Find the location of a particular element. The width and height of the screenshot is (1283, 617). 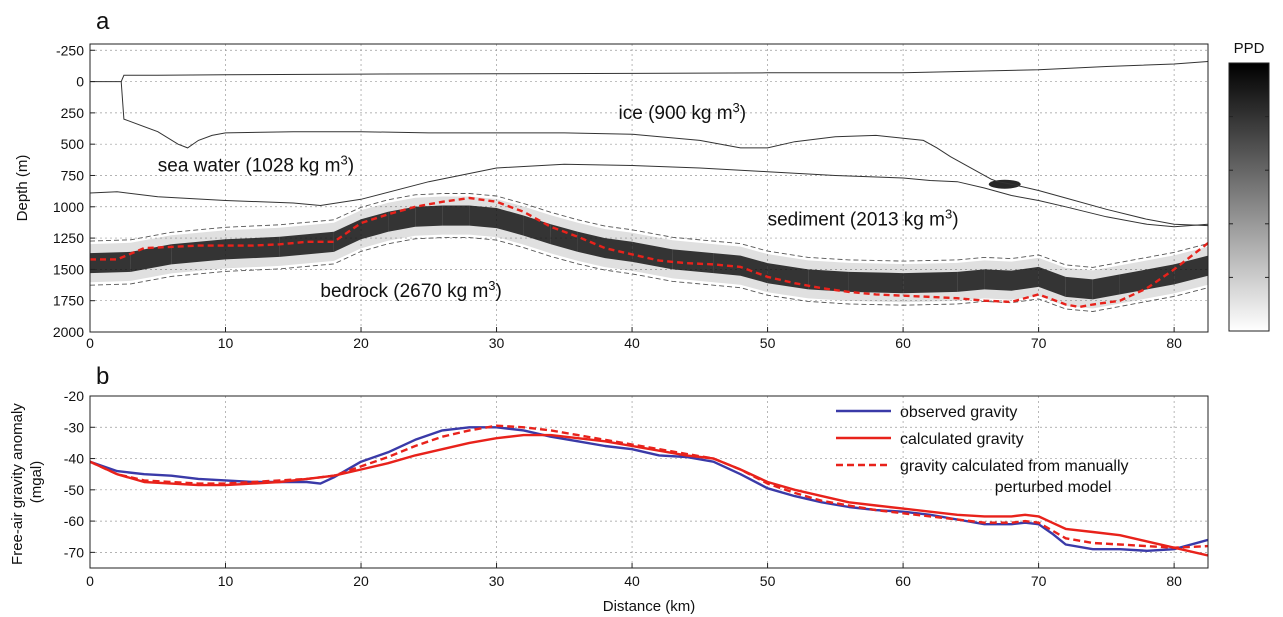

legend-label-line: perturbed model is located at coordinates (1053, 487).